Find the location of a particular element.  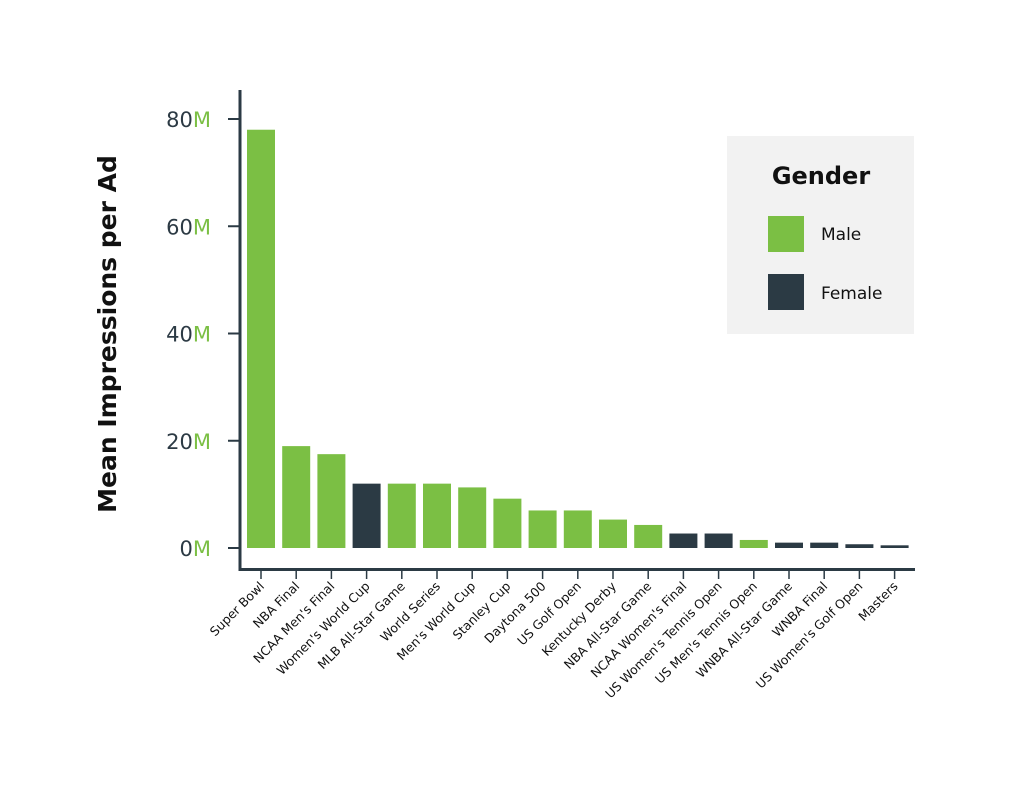

legend: Gender Male Female is located at coordinates (820, 235).